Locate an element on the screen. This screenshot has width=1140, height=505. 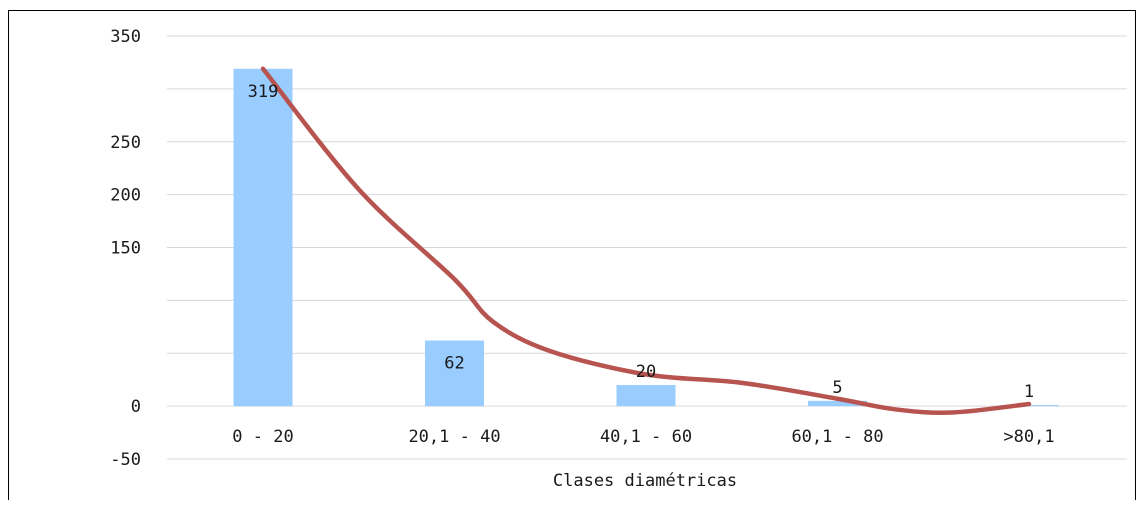
x-axis-ticks: 0 - 20 20,1 - 40 40,1 - 60 60,1 - 80 >80,1 is located at coordinates (643, 437).